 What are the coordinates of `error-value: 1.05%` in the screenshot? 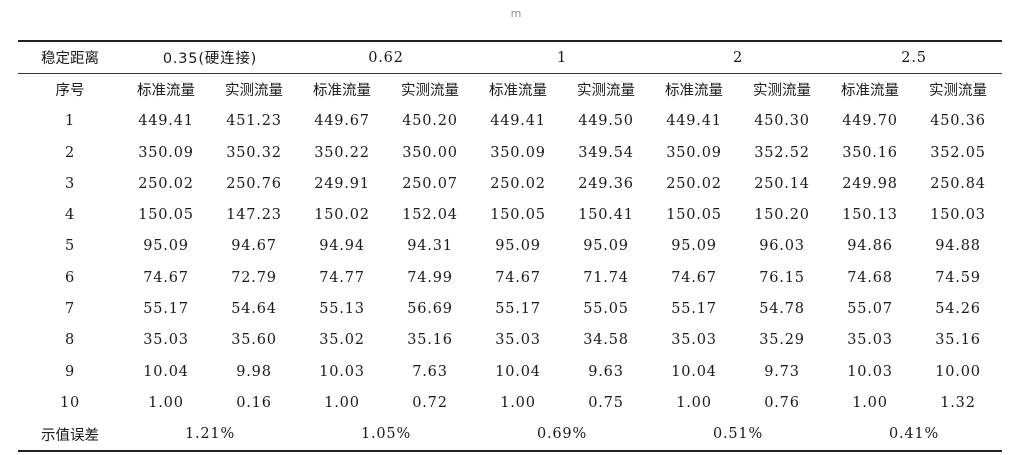 It's located at (386, 435).